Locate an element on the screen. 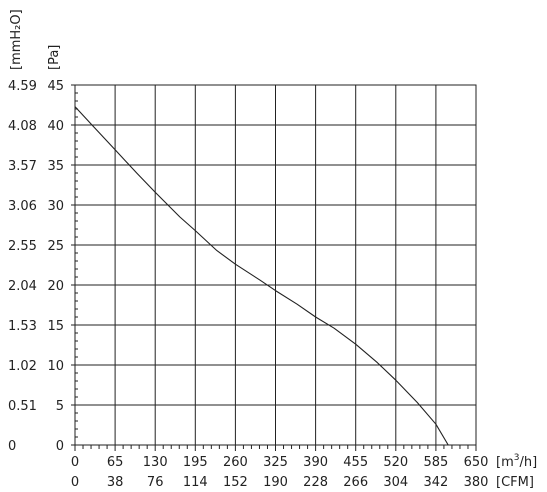 The image size is (547, 492). y-axis-pa-unit: [Pa] is located at coordinates (54, 57).